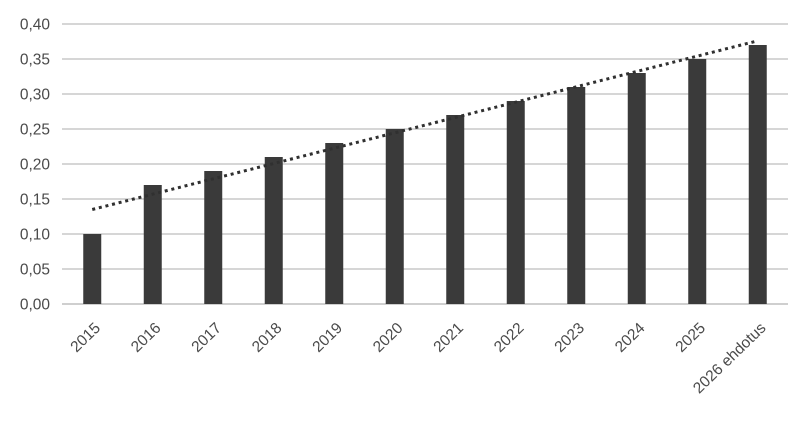  What do you see at coordinates (85, 338) in the screenshot?
I see `x-axis-tick-label: 2015` at bounding box center [85, 338].